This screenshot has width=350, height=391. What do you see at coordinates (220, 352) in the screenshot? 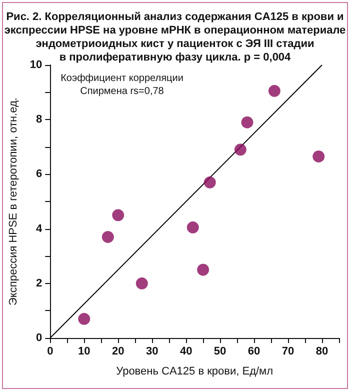
I see `x-tick-label: 50` at bounding box center [220, 352].